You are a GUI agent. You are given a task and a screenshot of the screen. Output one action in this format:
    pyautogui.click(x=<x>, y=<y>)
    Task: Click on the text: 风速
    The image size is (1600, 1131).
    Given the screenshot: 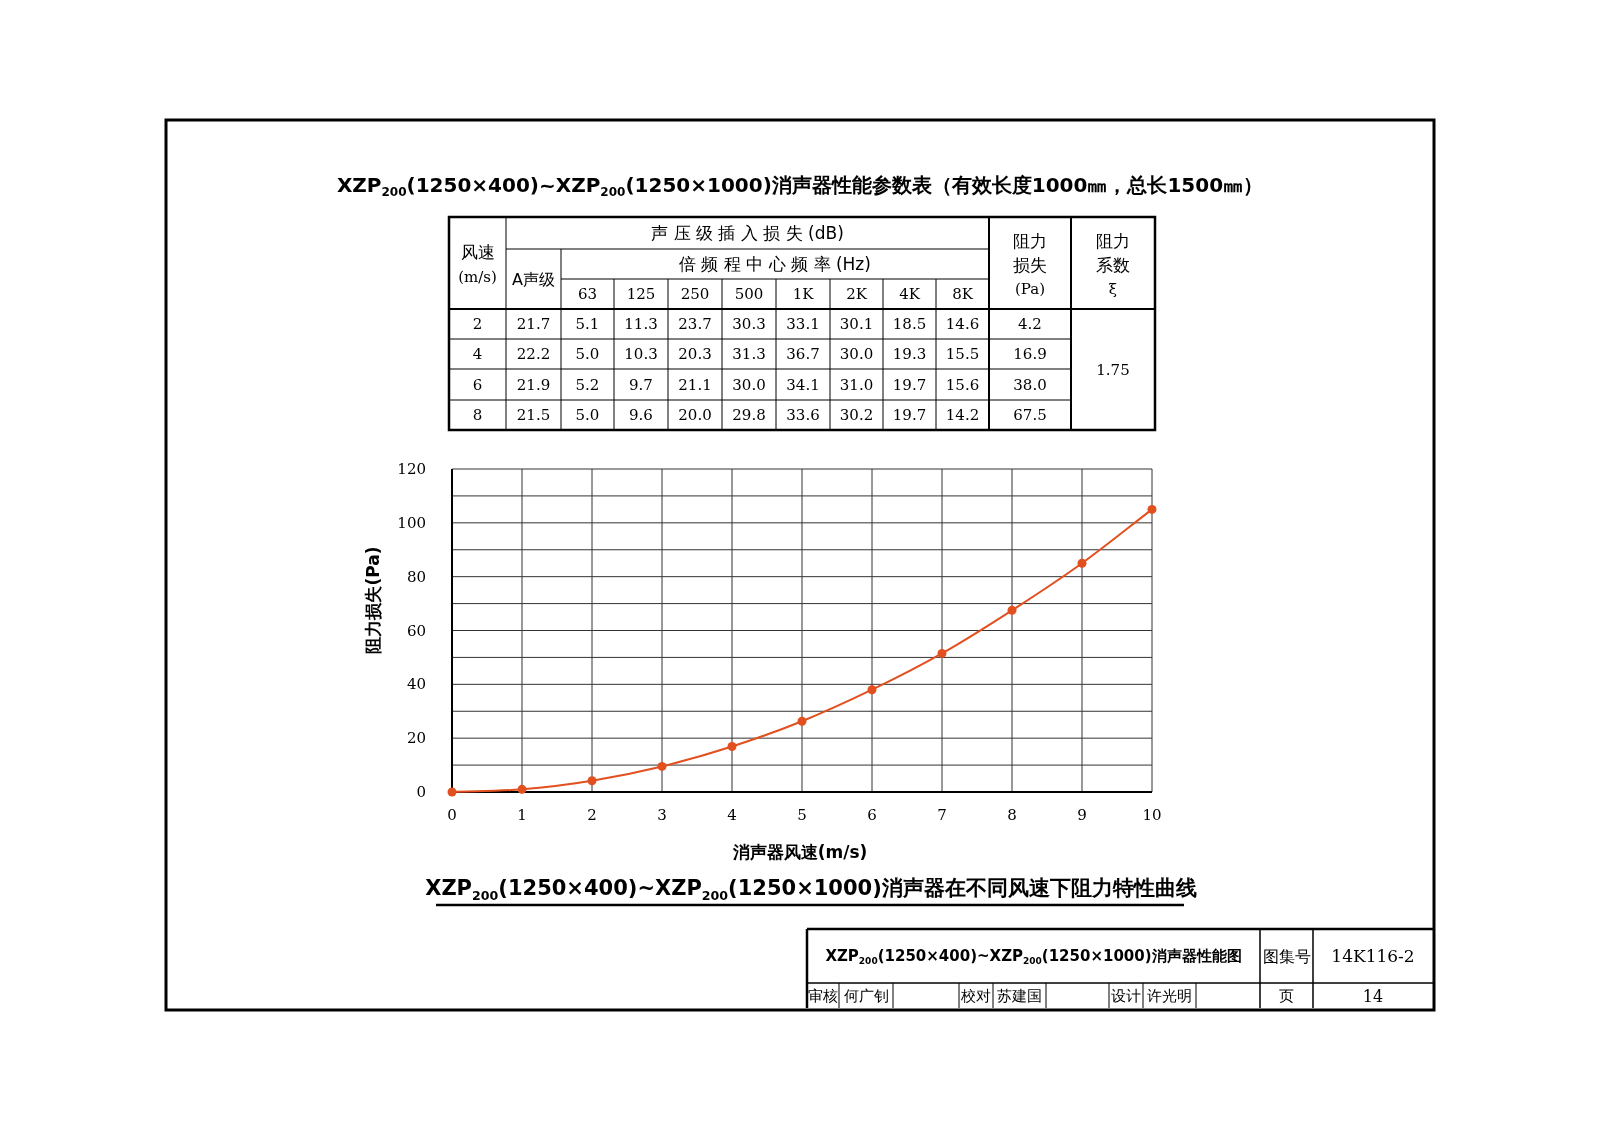 What is the action you would take?
    pyautogui.click(x=477, y=252)
    